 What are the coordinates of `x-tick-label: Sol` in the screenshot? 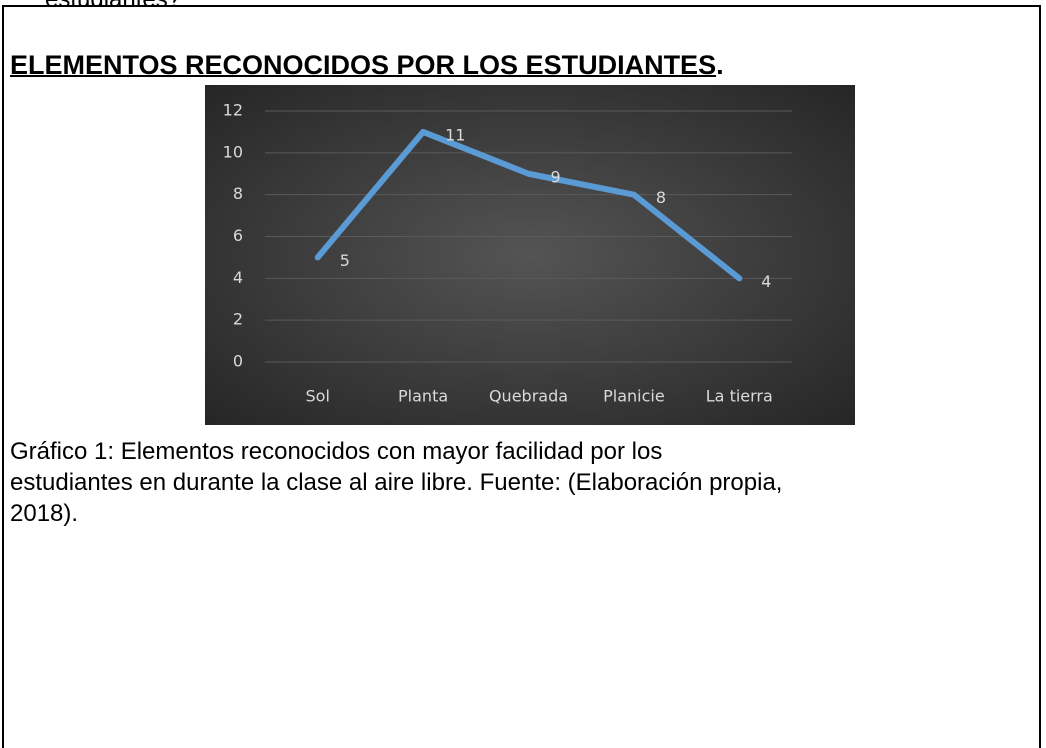 It's located at (318, 396).